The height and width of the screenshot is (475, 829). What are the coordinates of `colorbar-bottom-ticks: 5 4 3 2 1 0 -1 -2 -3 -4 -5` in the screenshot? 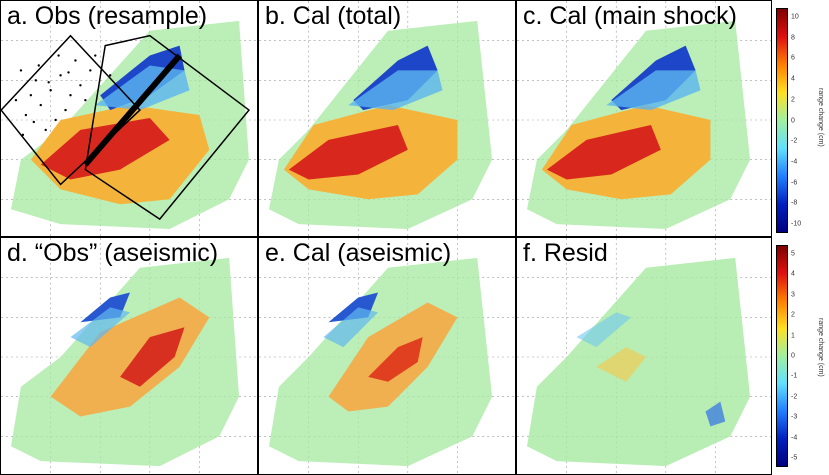 It's located at (801, 356).